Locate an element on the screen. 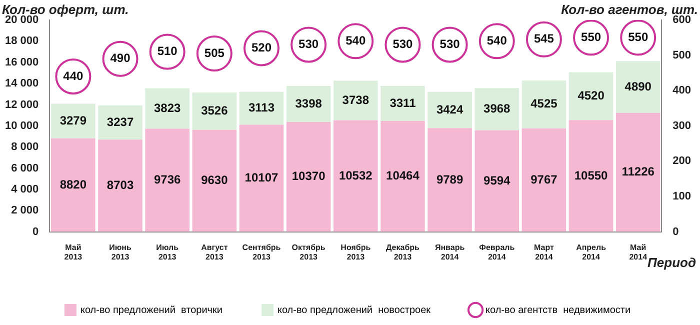  x-tick-label: Февраль 2014 is located at coordinates (497, 252).